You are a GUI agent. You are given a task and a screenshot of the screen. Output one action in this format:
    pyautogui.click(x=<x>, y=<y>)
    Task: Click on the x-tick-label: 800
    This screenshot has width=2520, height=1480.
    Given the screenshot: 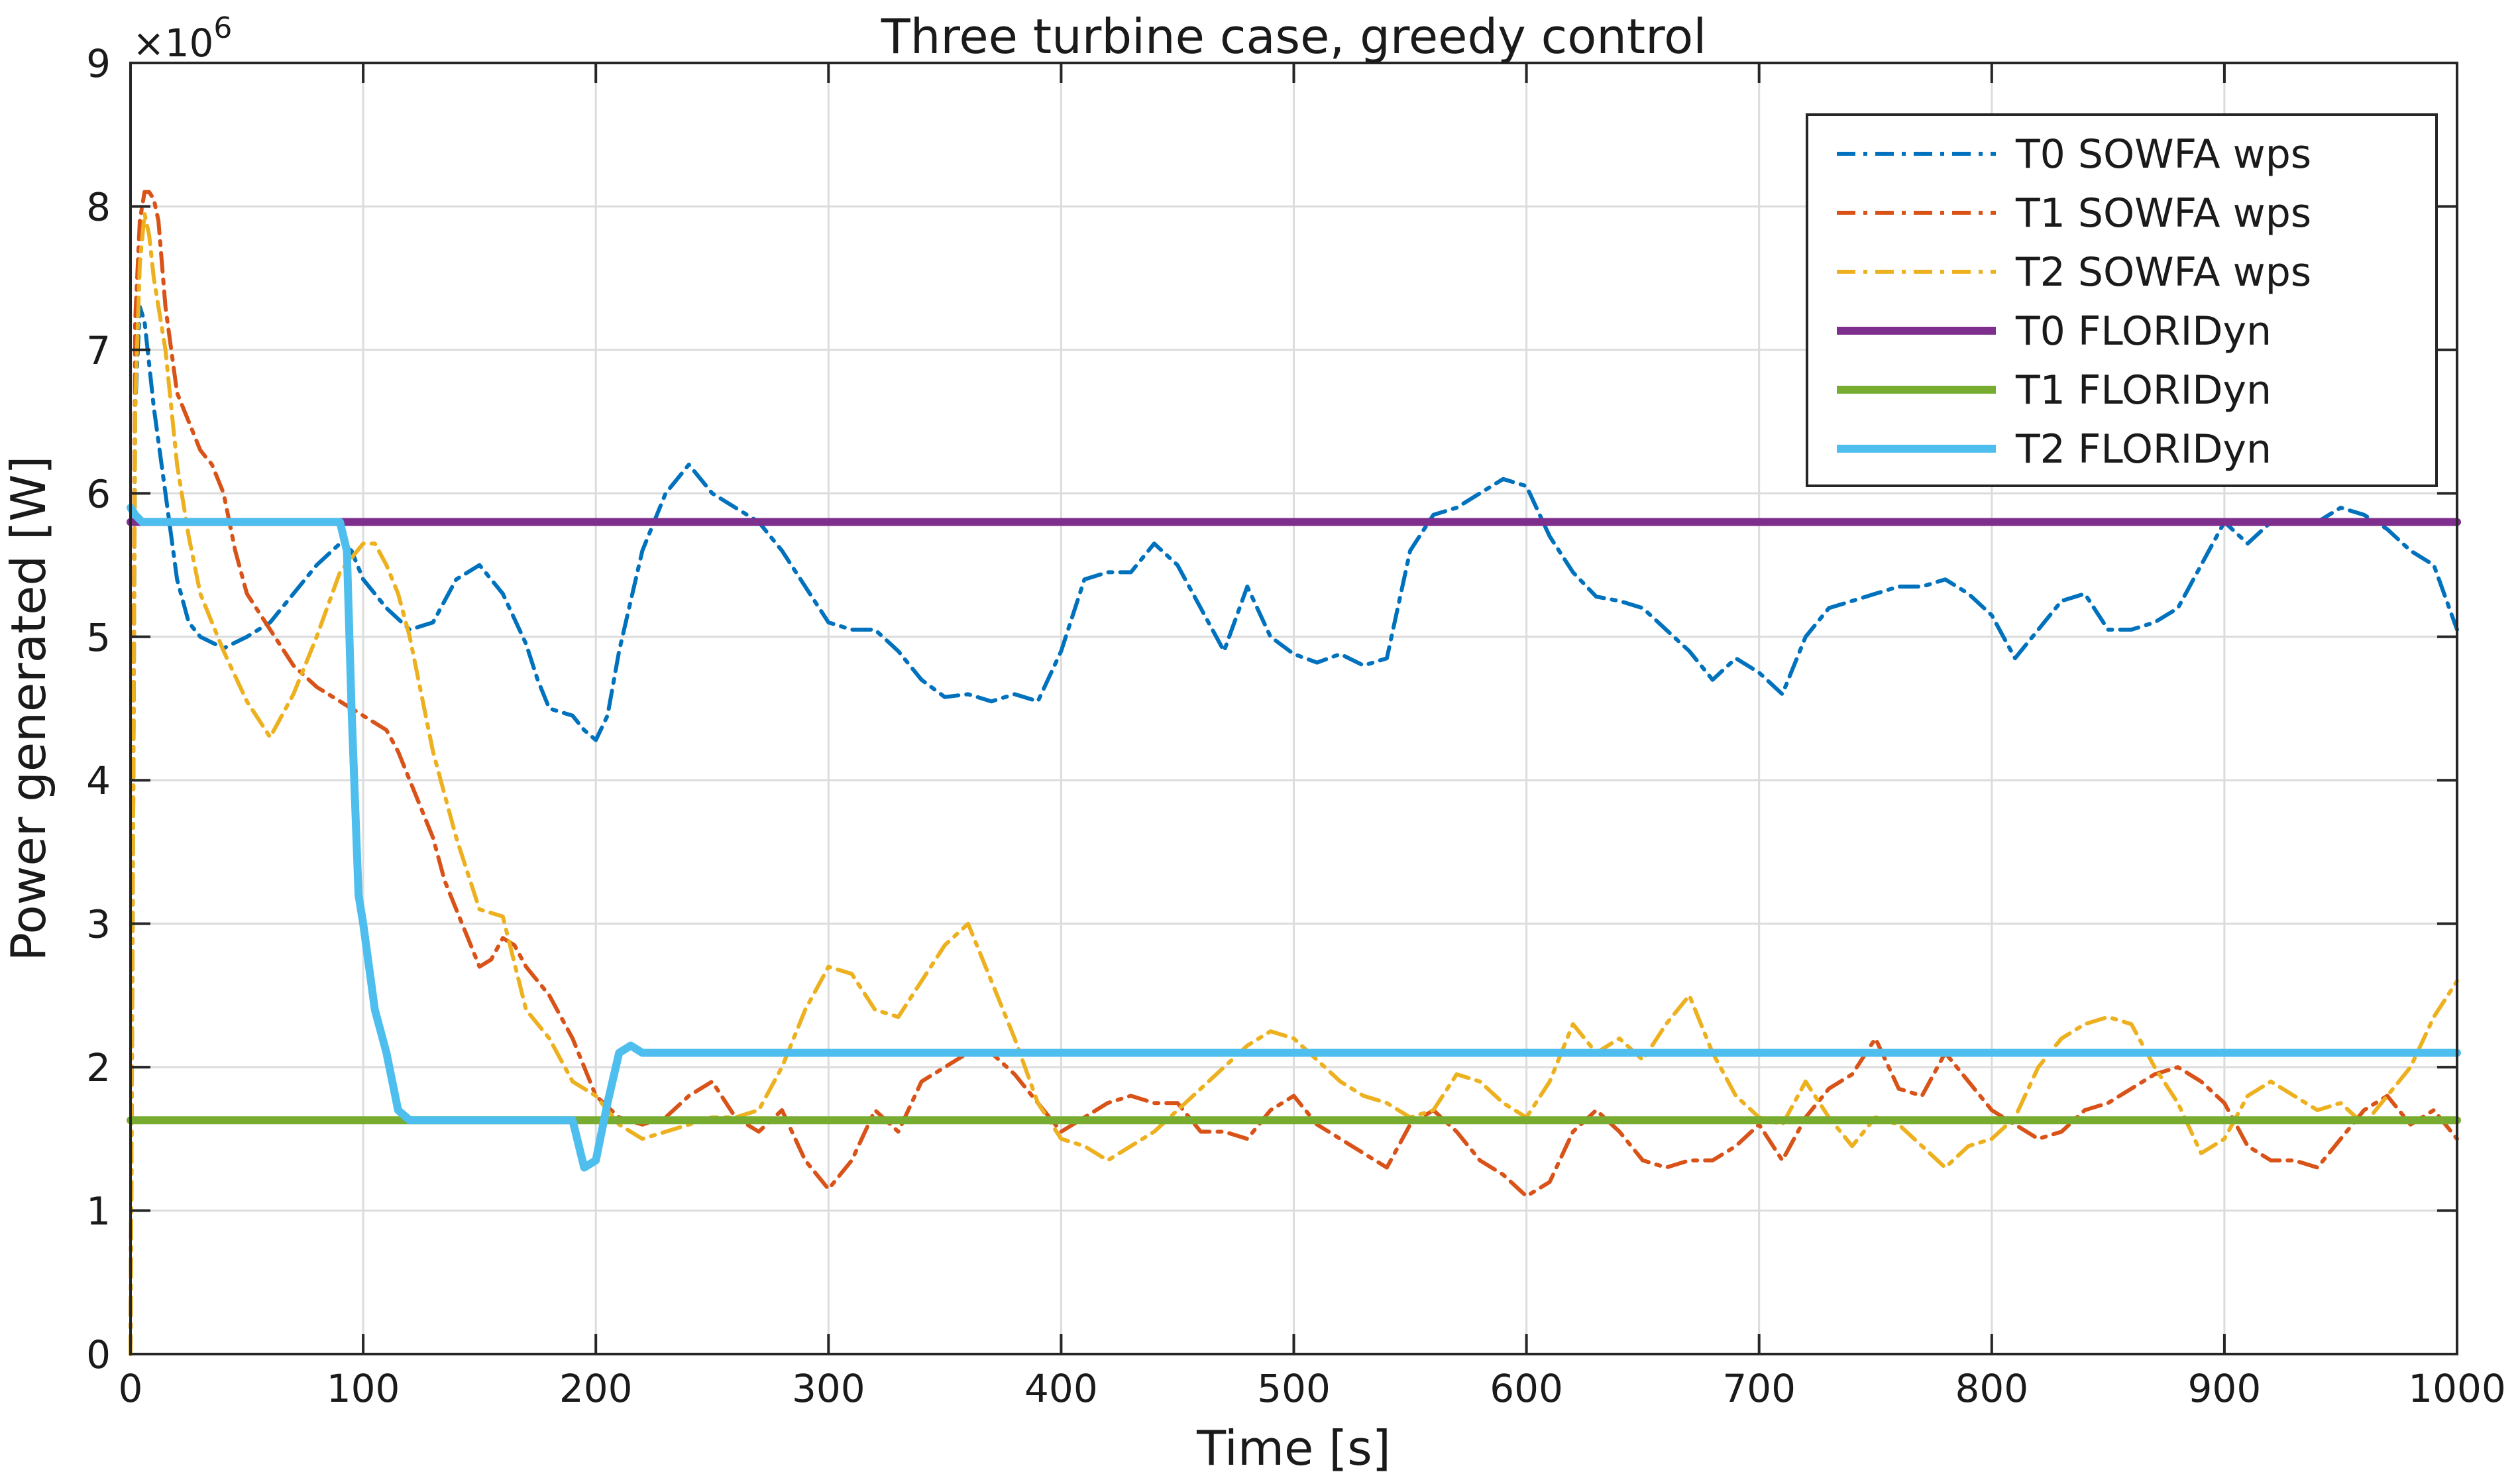 What is the action you would take?
    pyautogui.click(x=1991, y=1389)
    